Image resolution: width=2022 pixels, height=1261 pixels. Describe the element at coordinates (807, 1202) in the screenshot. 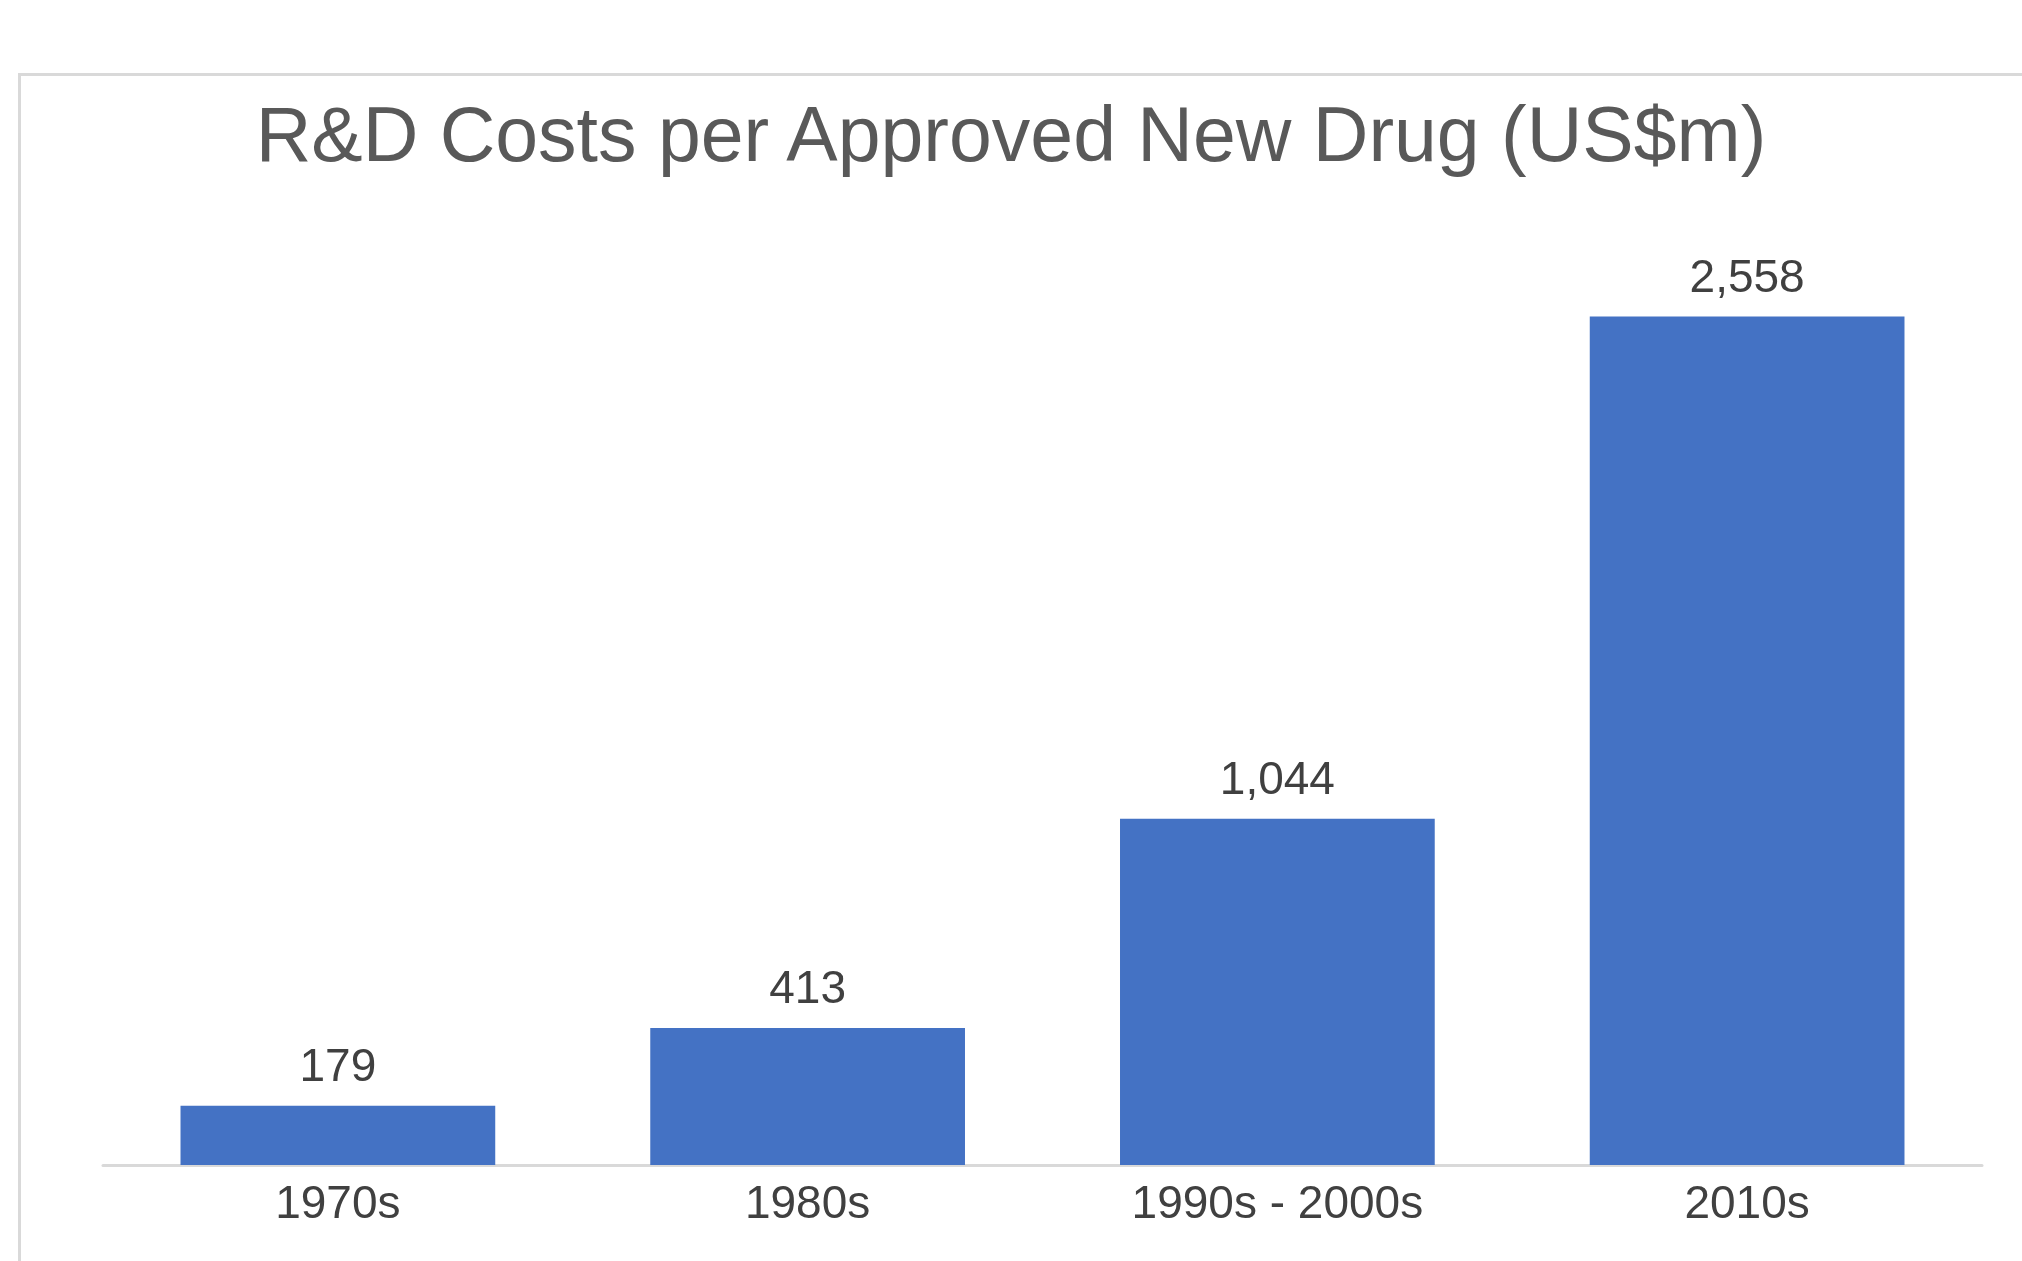

I see `x-tick-label: 1980s` at that location.